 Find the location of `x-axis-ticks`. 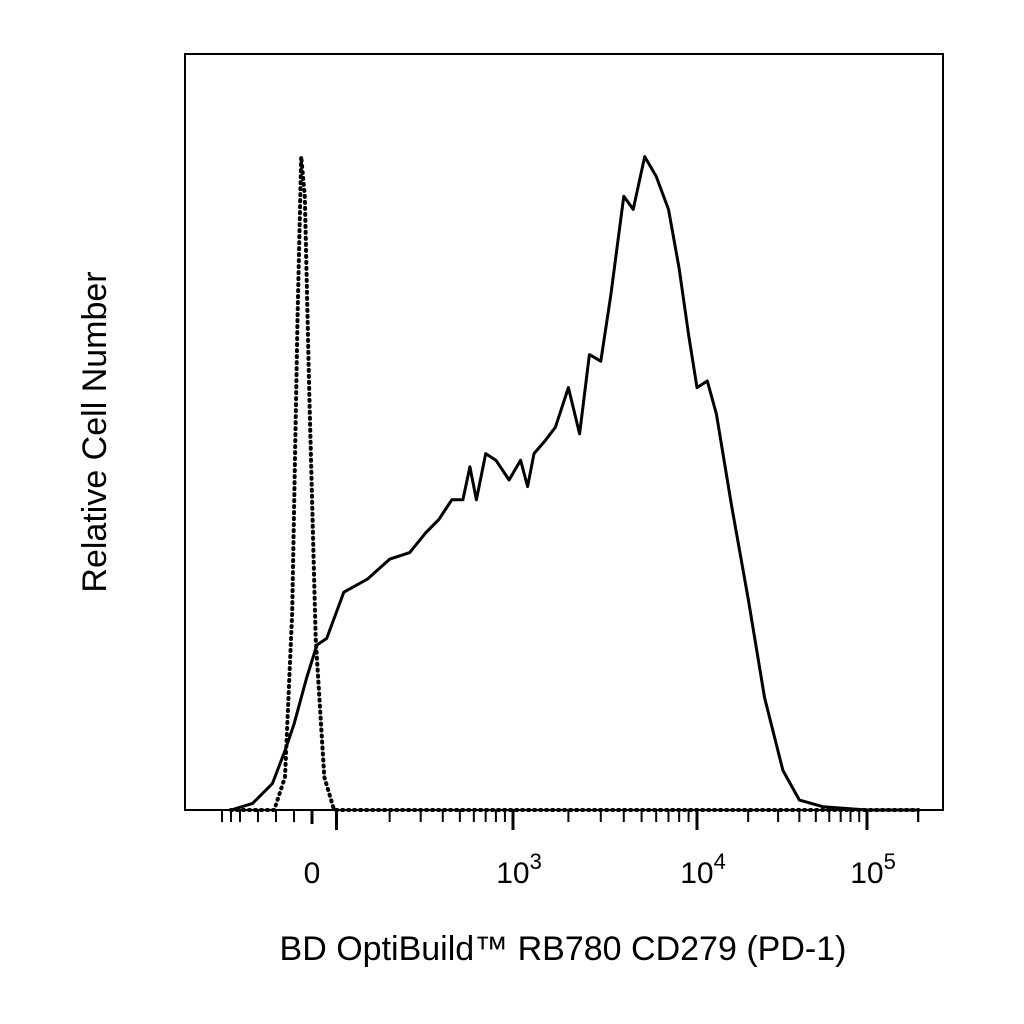

x-axis-ticks is located at coordinates (570, 820).